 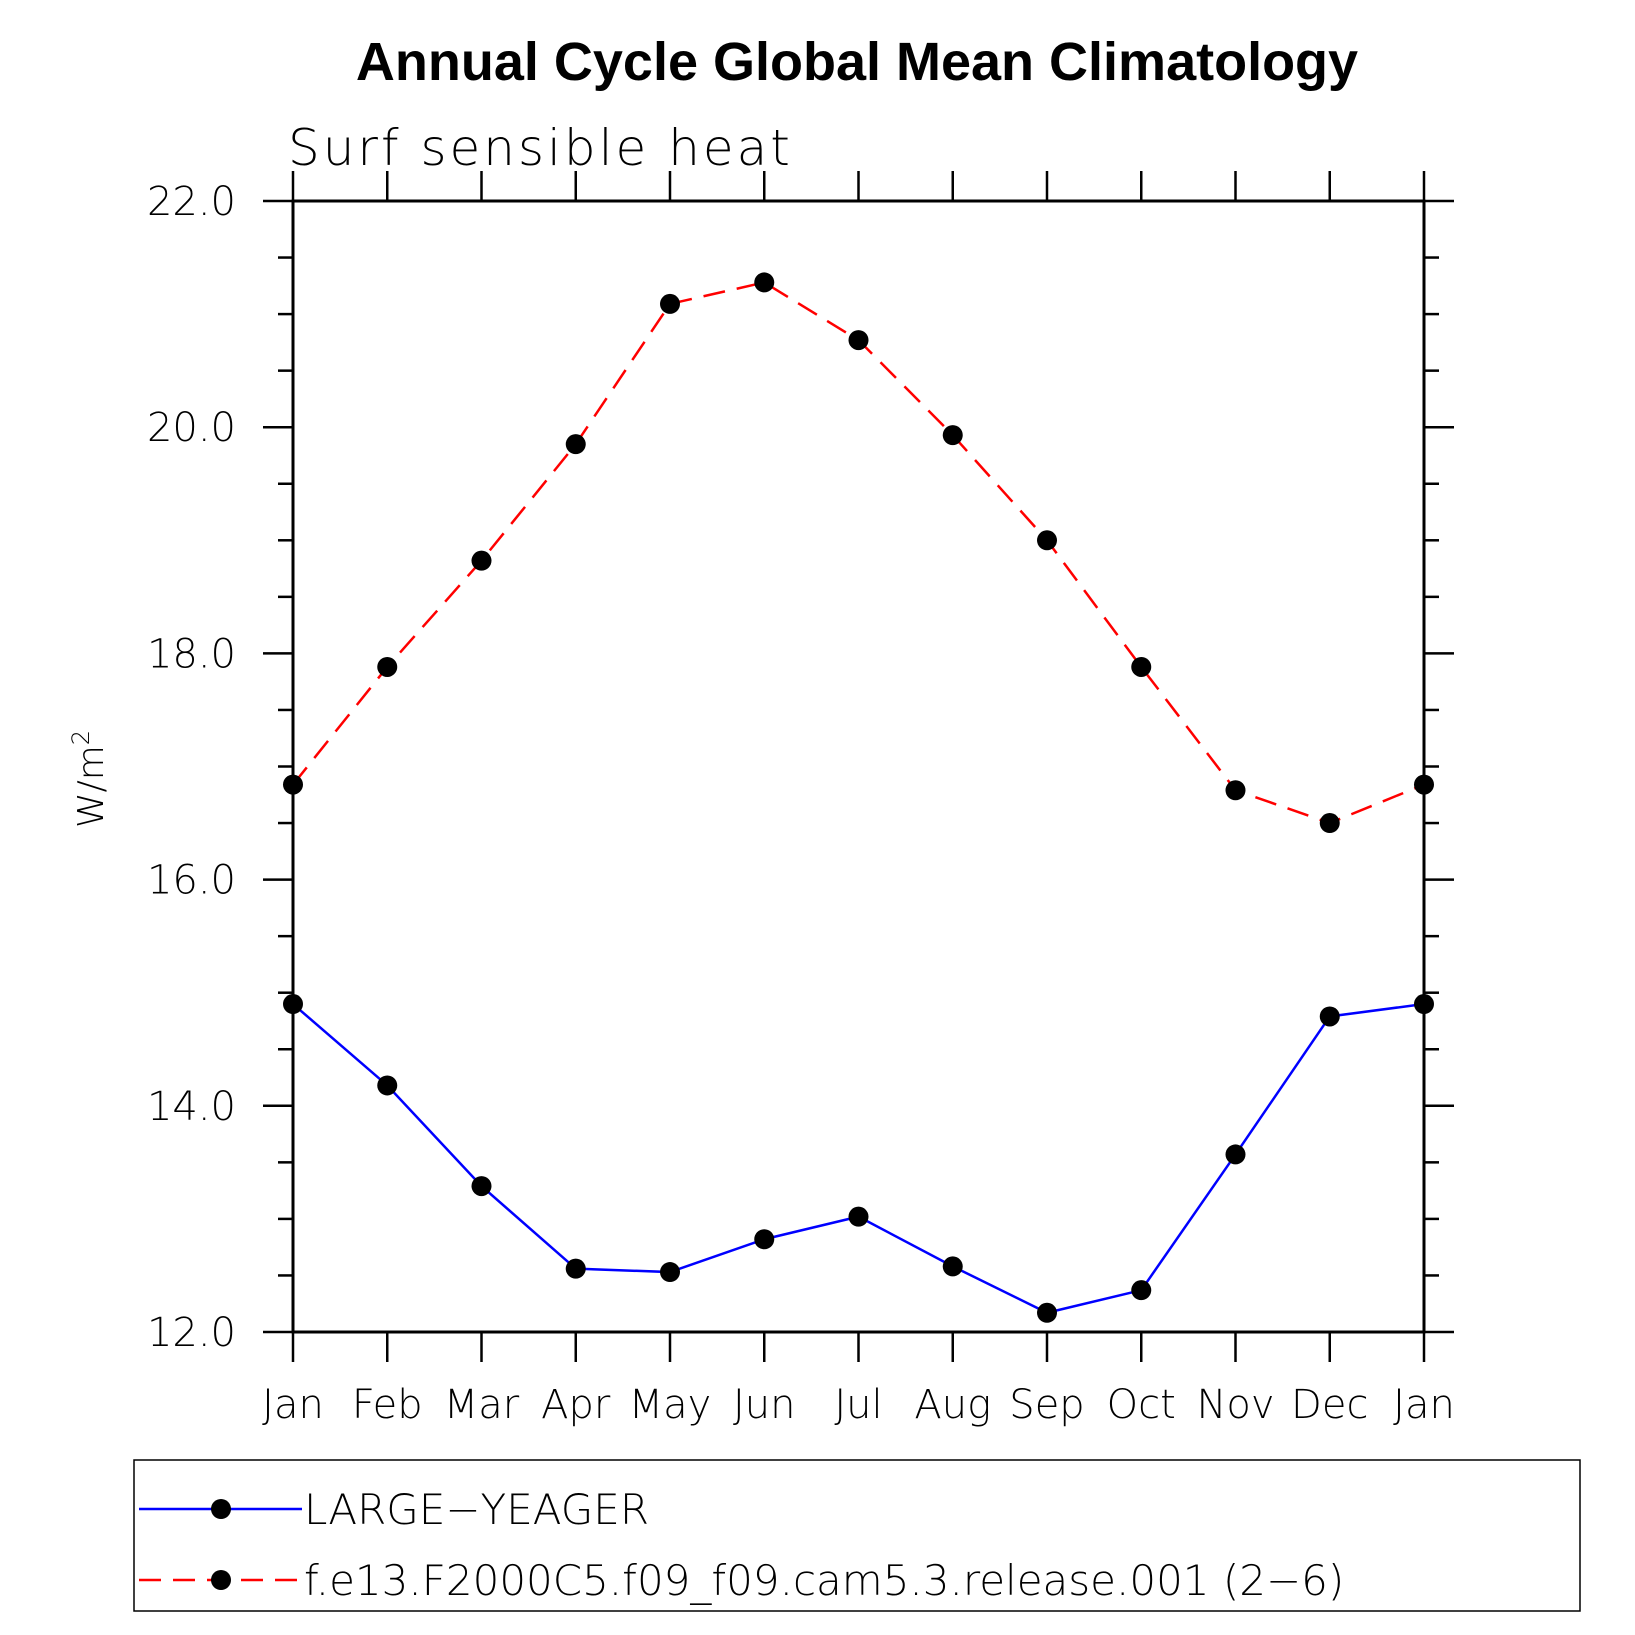 What do you see at coordinates (540, 148) in the screenshot?
I see `chart-subtitle: Surf sensible heat` at bounding box center [540, 148].